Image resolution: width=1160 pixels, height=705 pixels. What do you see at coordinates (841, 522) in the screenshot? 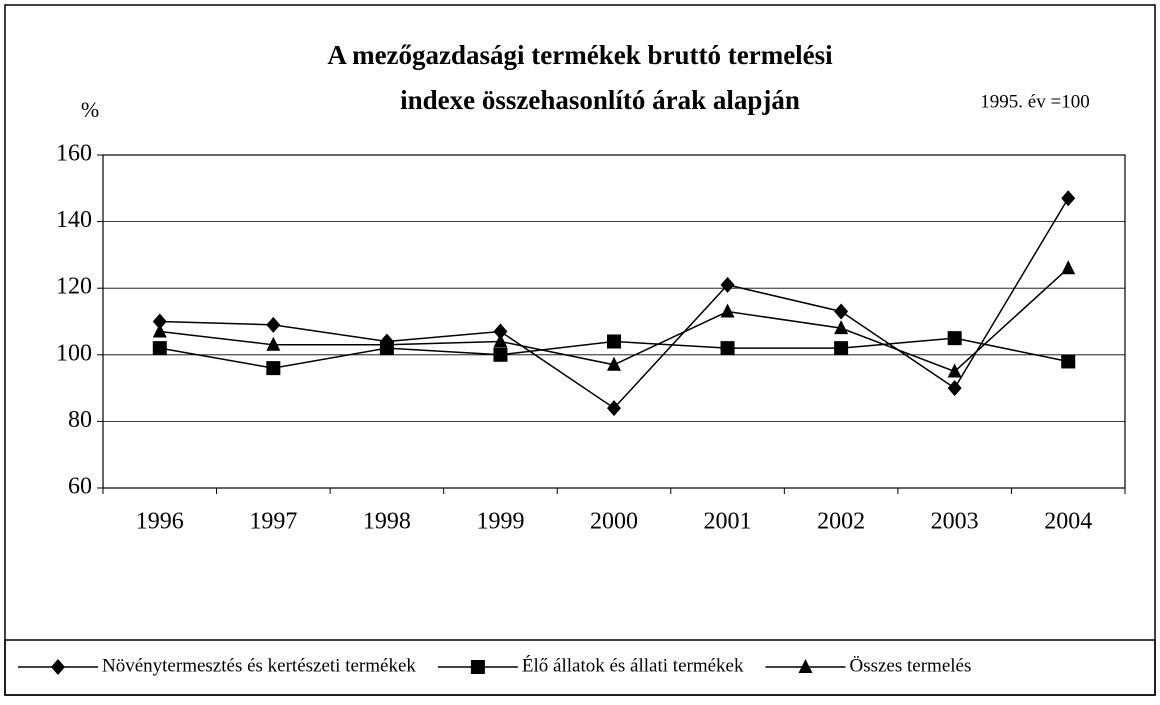
I see `x-tick-label: 2002` at bounding box center [841, 522].